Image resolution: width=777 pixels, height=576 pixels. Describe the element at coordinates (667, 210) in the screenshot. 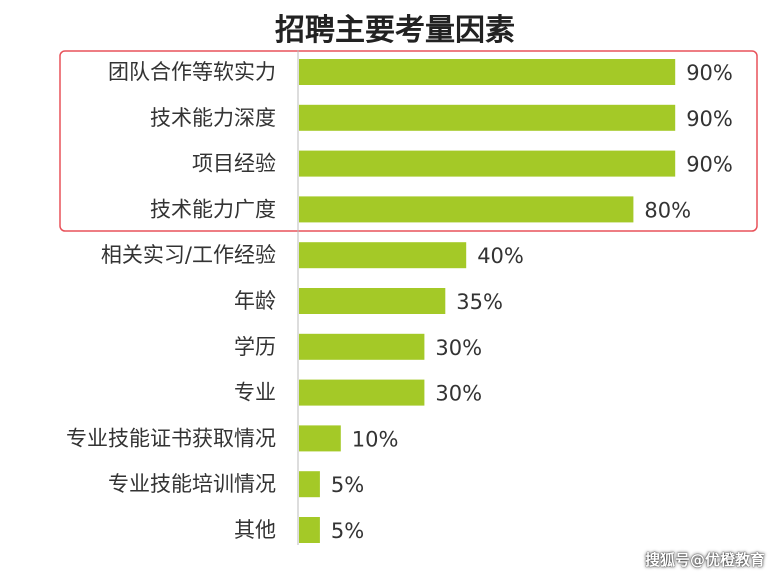

I see `value-label: 80%` at that location.